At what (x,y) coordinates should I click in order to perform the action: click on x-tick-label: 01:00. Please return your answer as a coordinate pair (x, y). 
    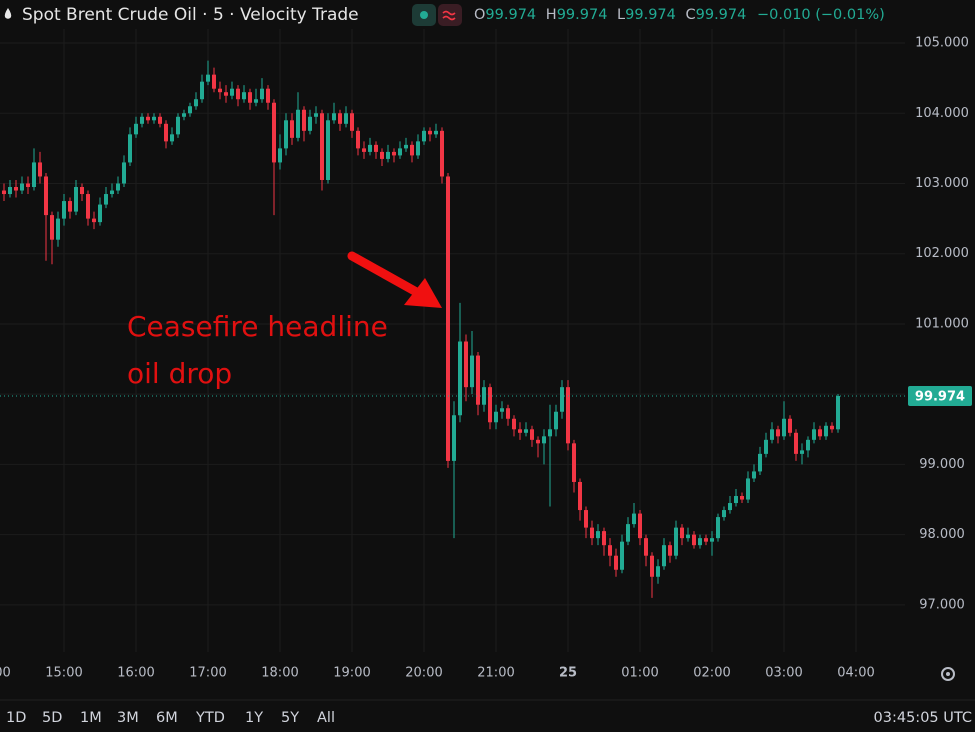
    Looking at the image, I should click on (639, 673).